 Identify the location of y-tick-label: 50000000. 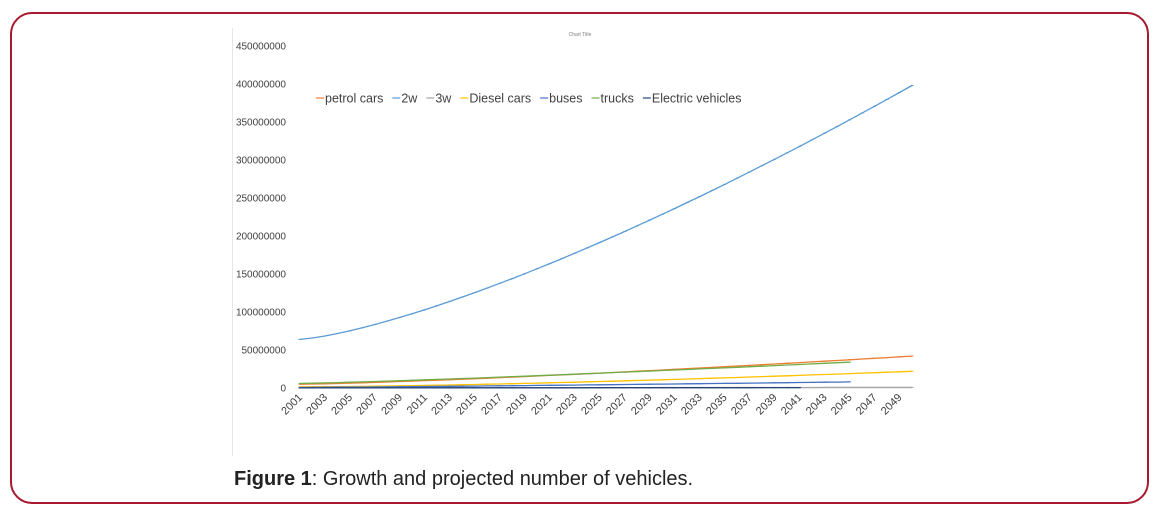
(264, 351).